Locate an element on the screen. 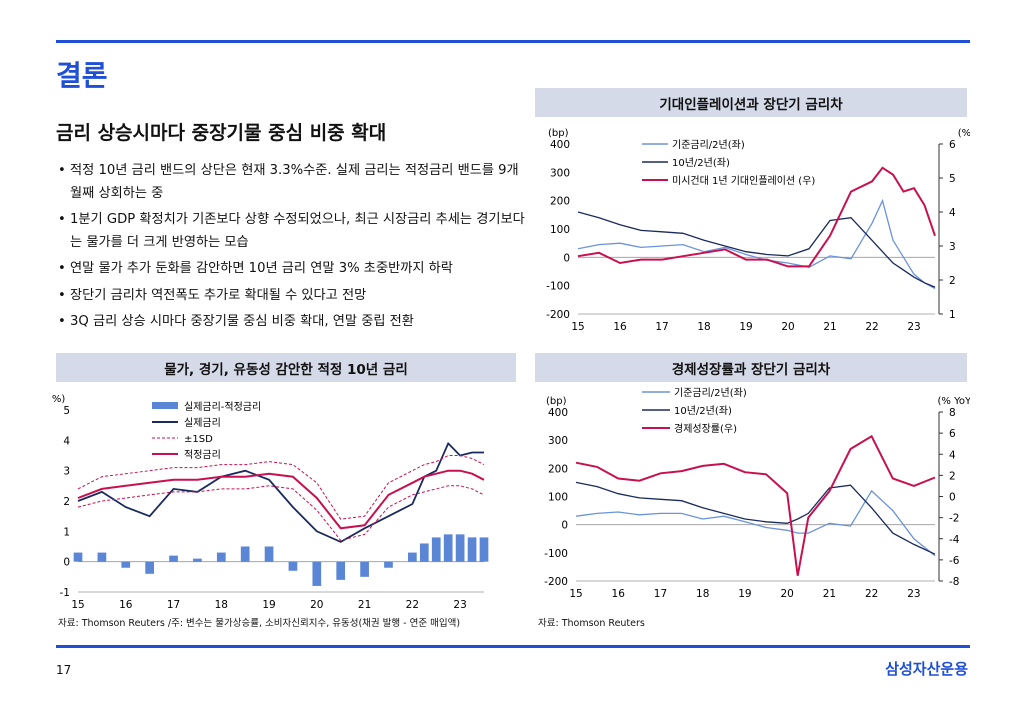  bullet-item: 연말 물가 추가 둔화를 감안하면 10년 금리 연말 3% 초중반까지 하락 is located at coordinates (293, 269).